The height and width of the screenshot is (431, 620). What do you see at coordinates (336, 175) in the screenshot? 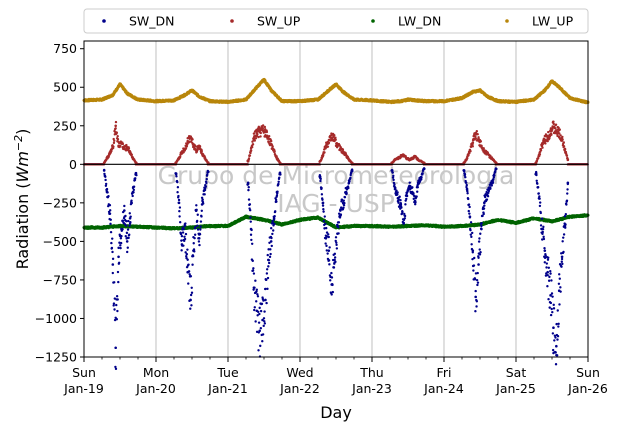
I see `watermark-line: Grupo de Micrometeorologia` at bounding box center [336, 175].